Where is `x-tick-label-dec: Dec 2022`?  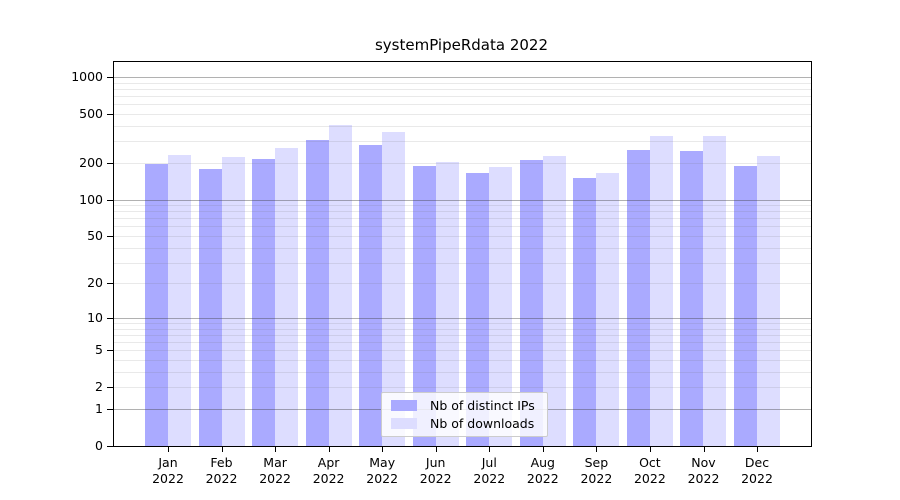
x-tick-label-dec: Dec 2022 is located at coordinates (757, 470).